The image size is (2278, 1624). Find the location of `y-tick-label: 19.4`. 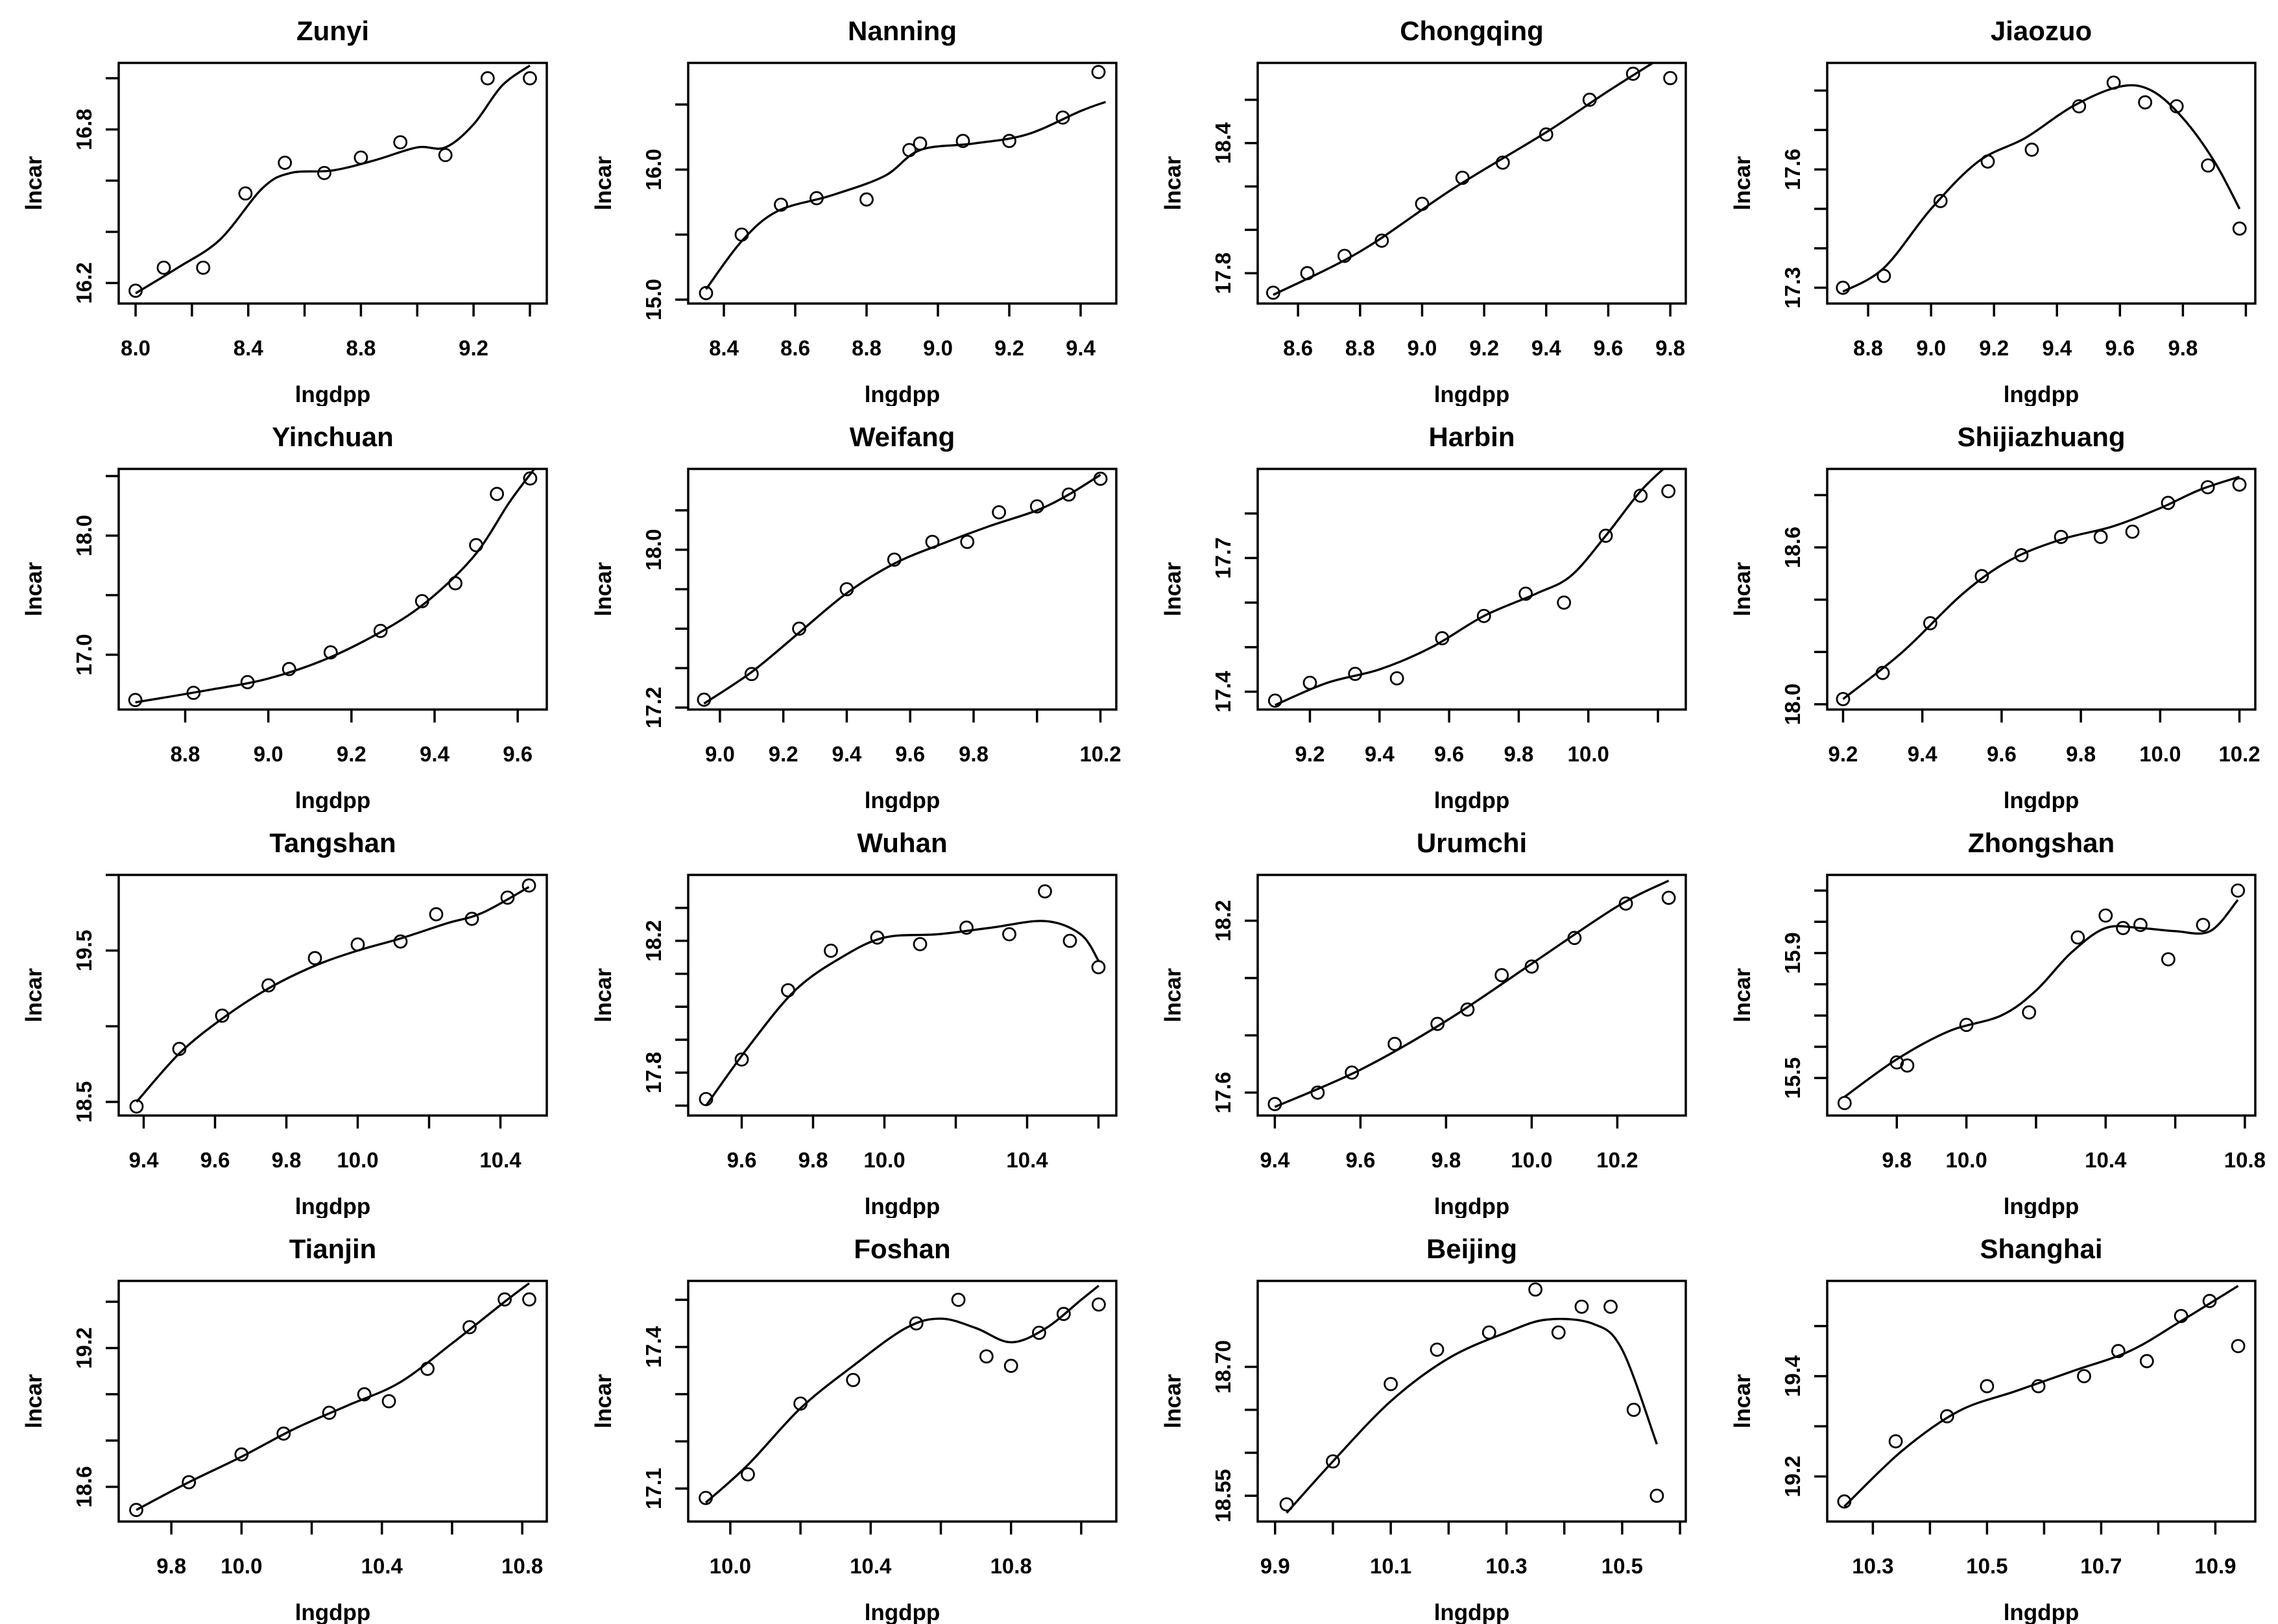

y-tick-label: 19.4 is located at coordinates (1792, 1376).